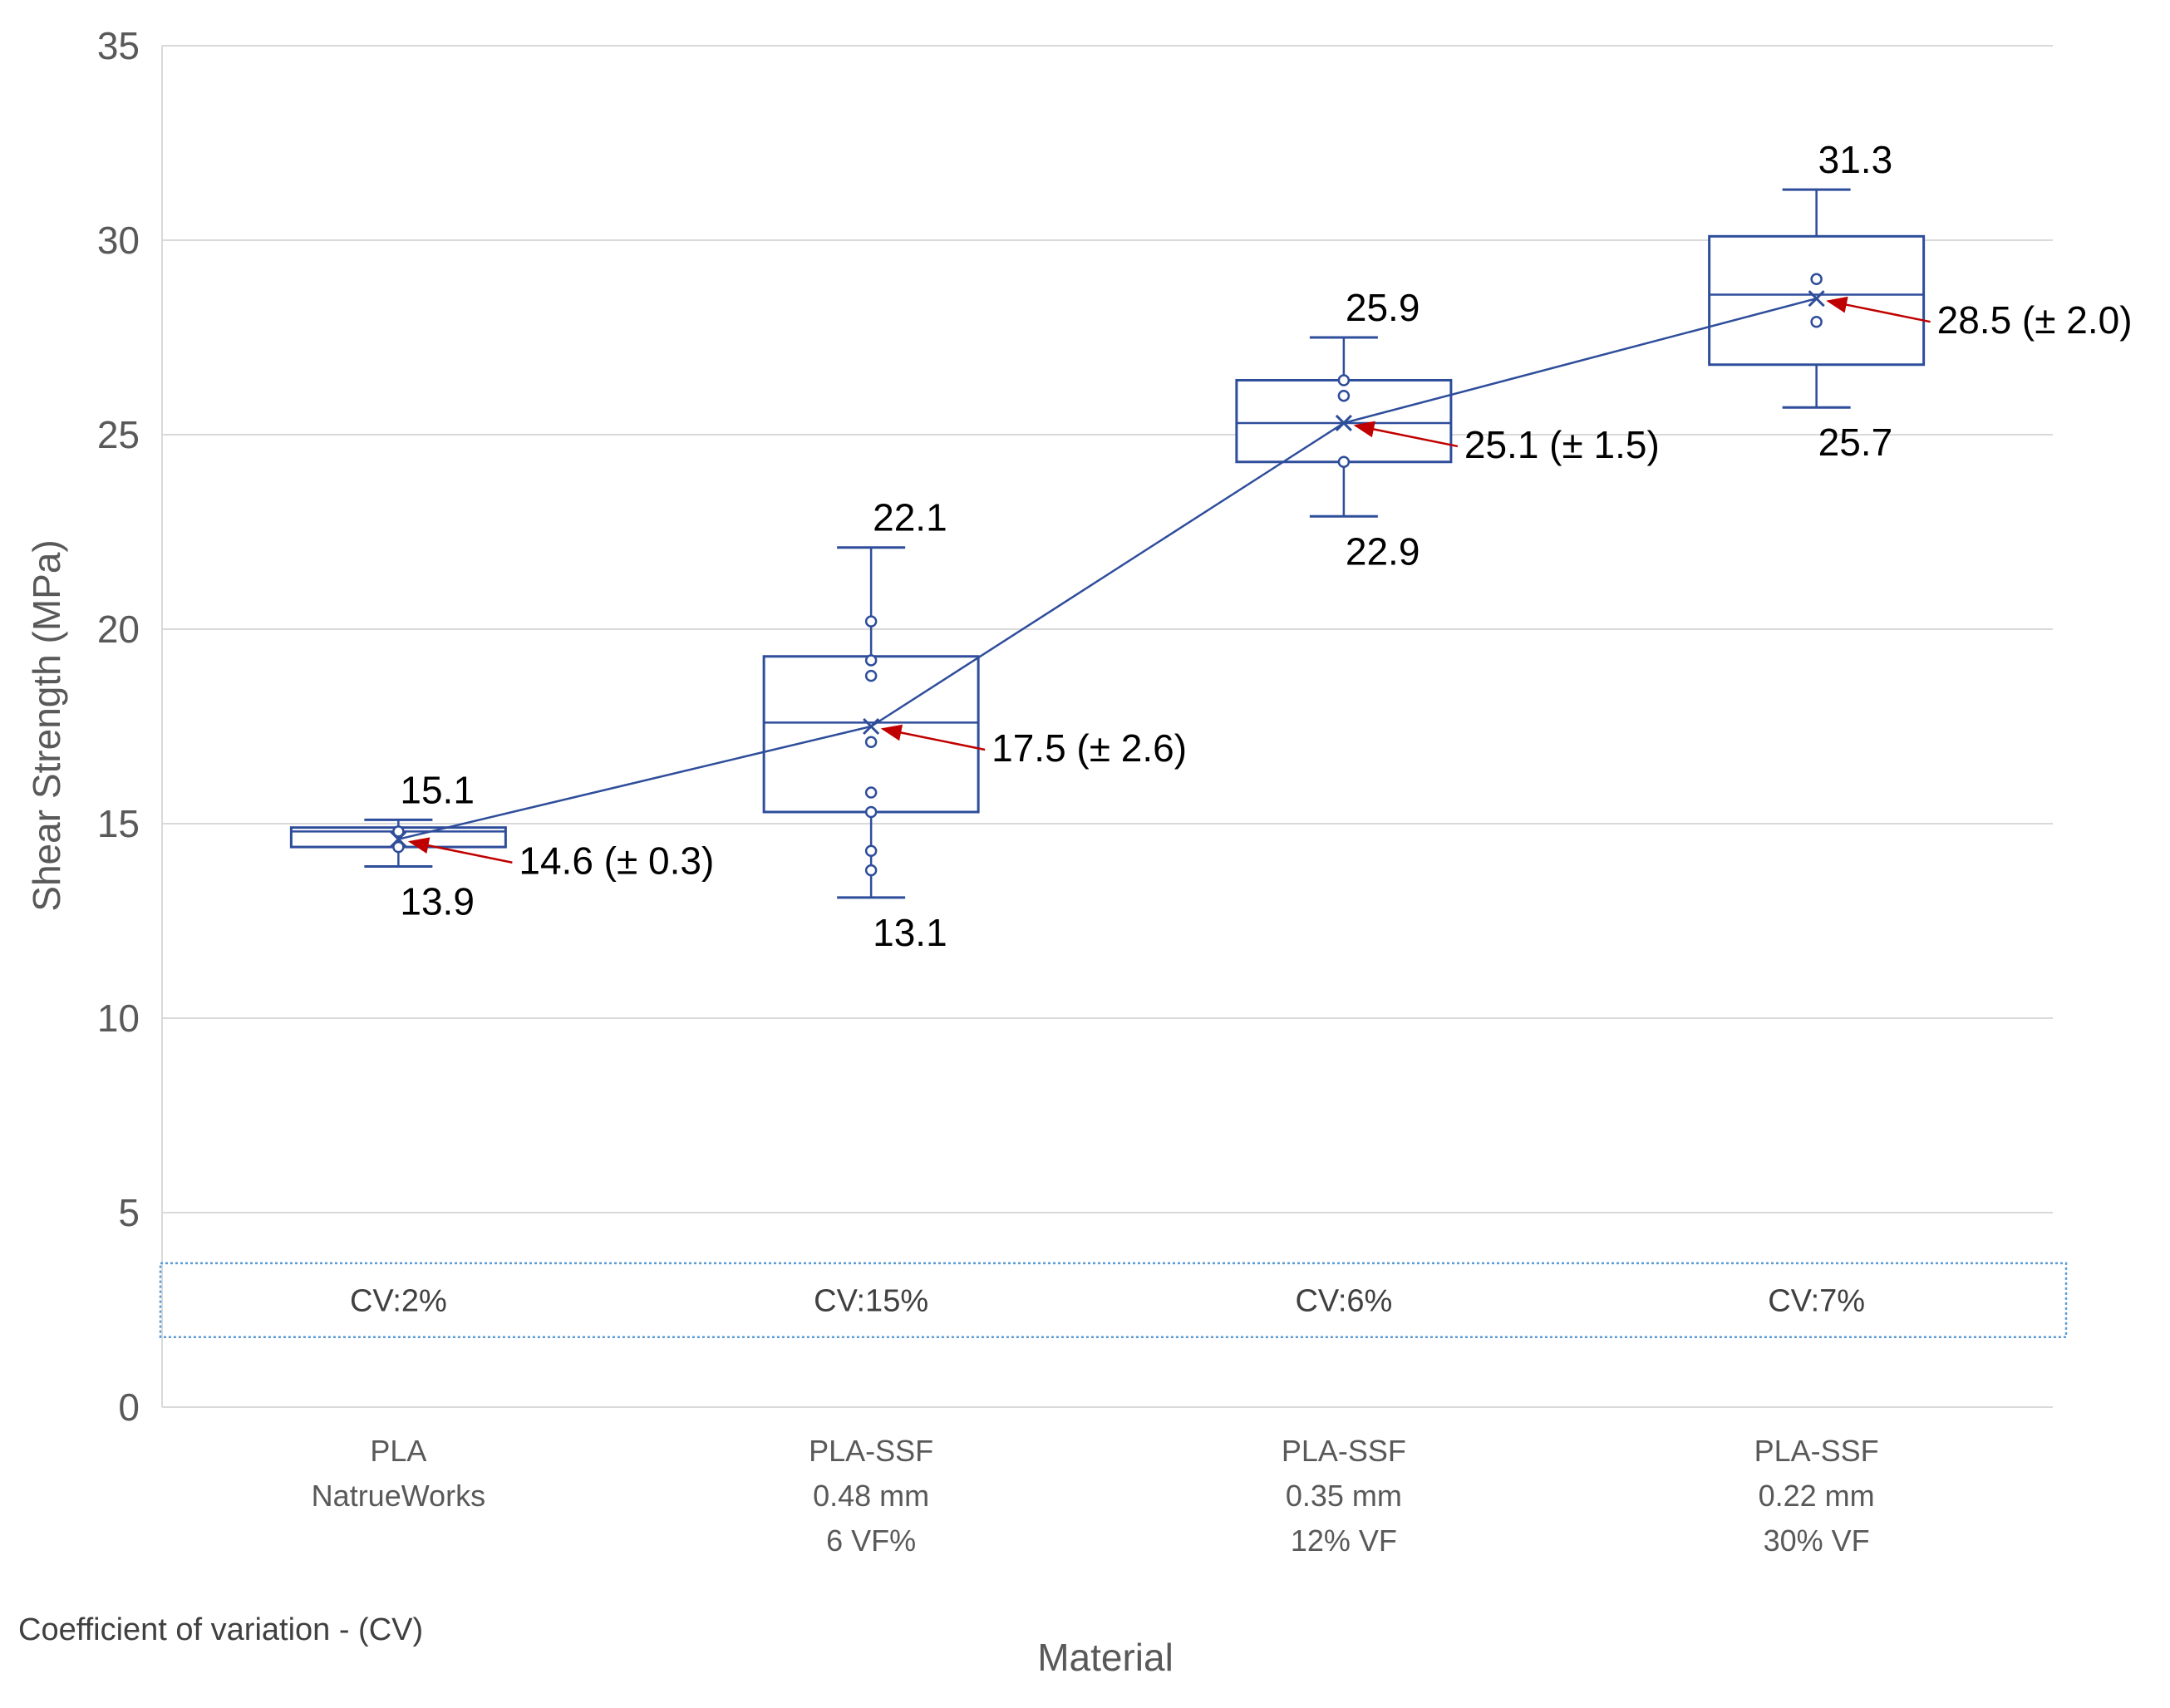  Describe the element at coordinates (118, 1018) in the screenshot. I see `y-tick-label: 10` at that location.